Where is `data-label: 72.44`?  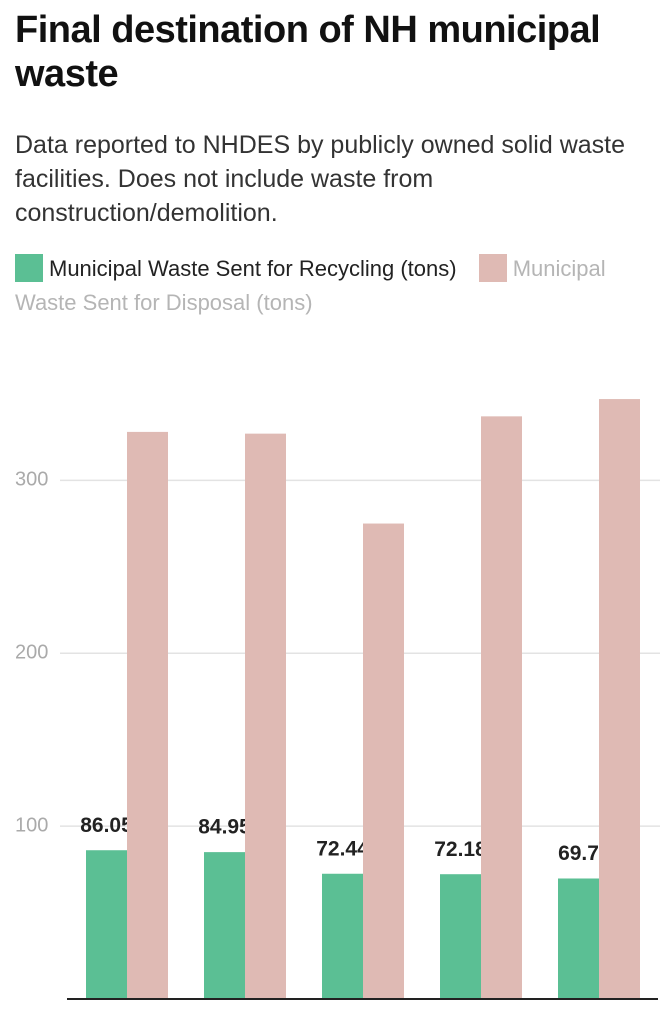 data-label: 72.44 is located at coordinates (342, 848).